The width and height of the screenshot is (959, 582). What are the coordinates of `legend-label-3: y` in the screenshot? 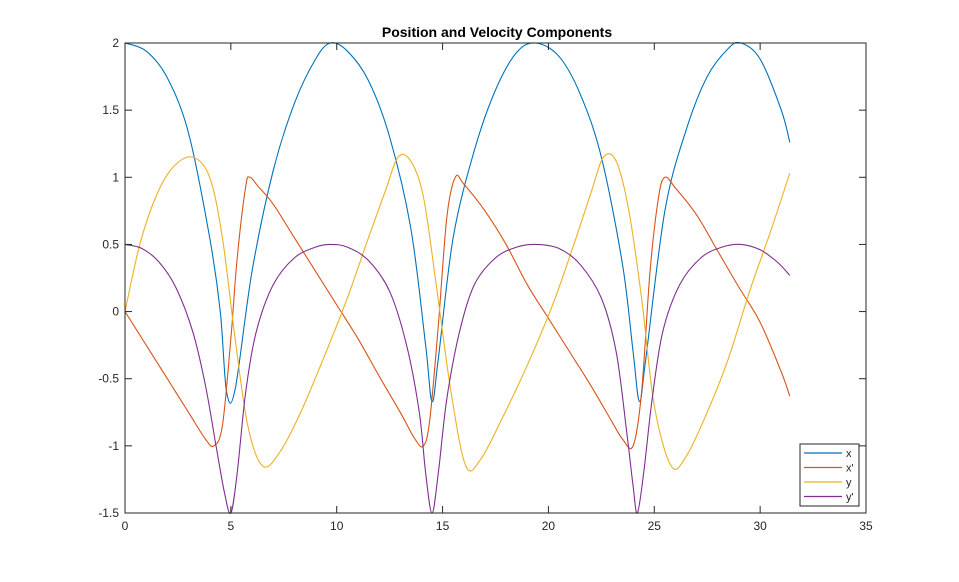 It's located at (849, 483).